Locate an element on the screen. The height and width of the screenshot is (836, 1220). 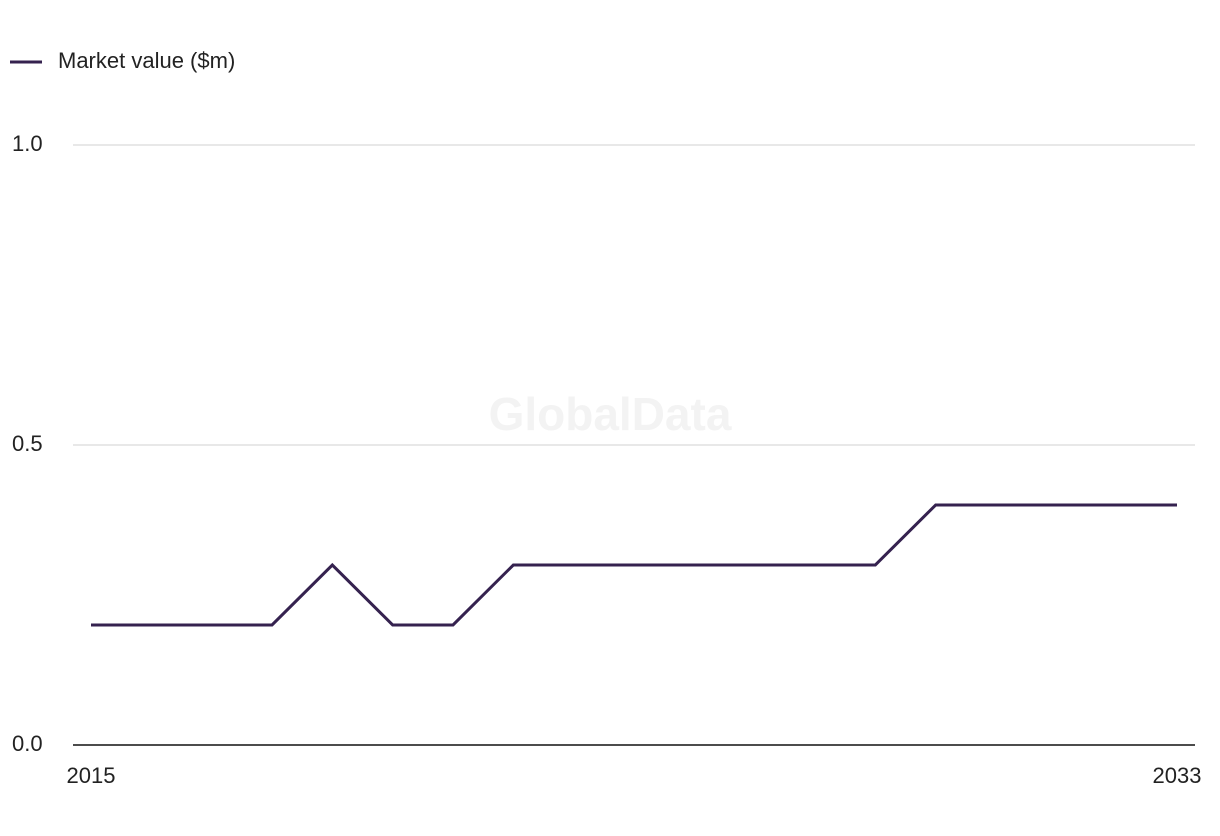
y-tick-label: 1.0 is located at coordinates (27, 143).